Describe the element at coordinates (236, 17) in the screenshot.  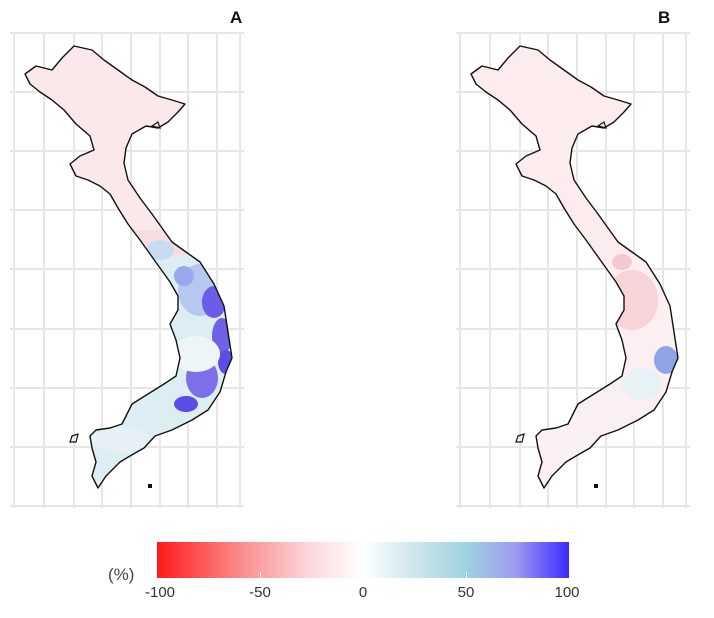
I see `panel-label-a: A` at that location.